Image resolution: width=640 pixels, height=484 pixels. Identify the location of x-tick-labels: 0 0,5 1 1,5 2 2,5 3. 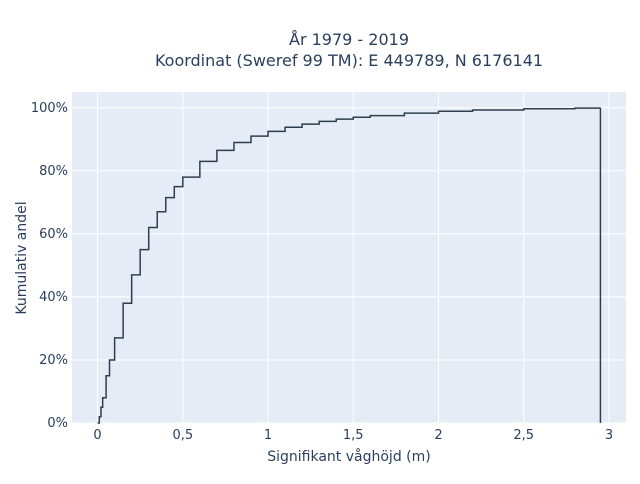
(353, 435).